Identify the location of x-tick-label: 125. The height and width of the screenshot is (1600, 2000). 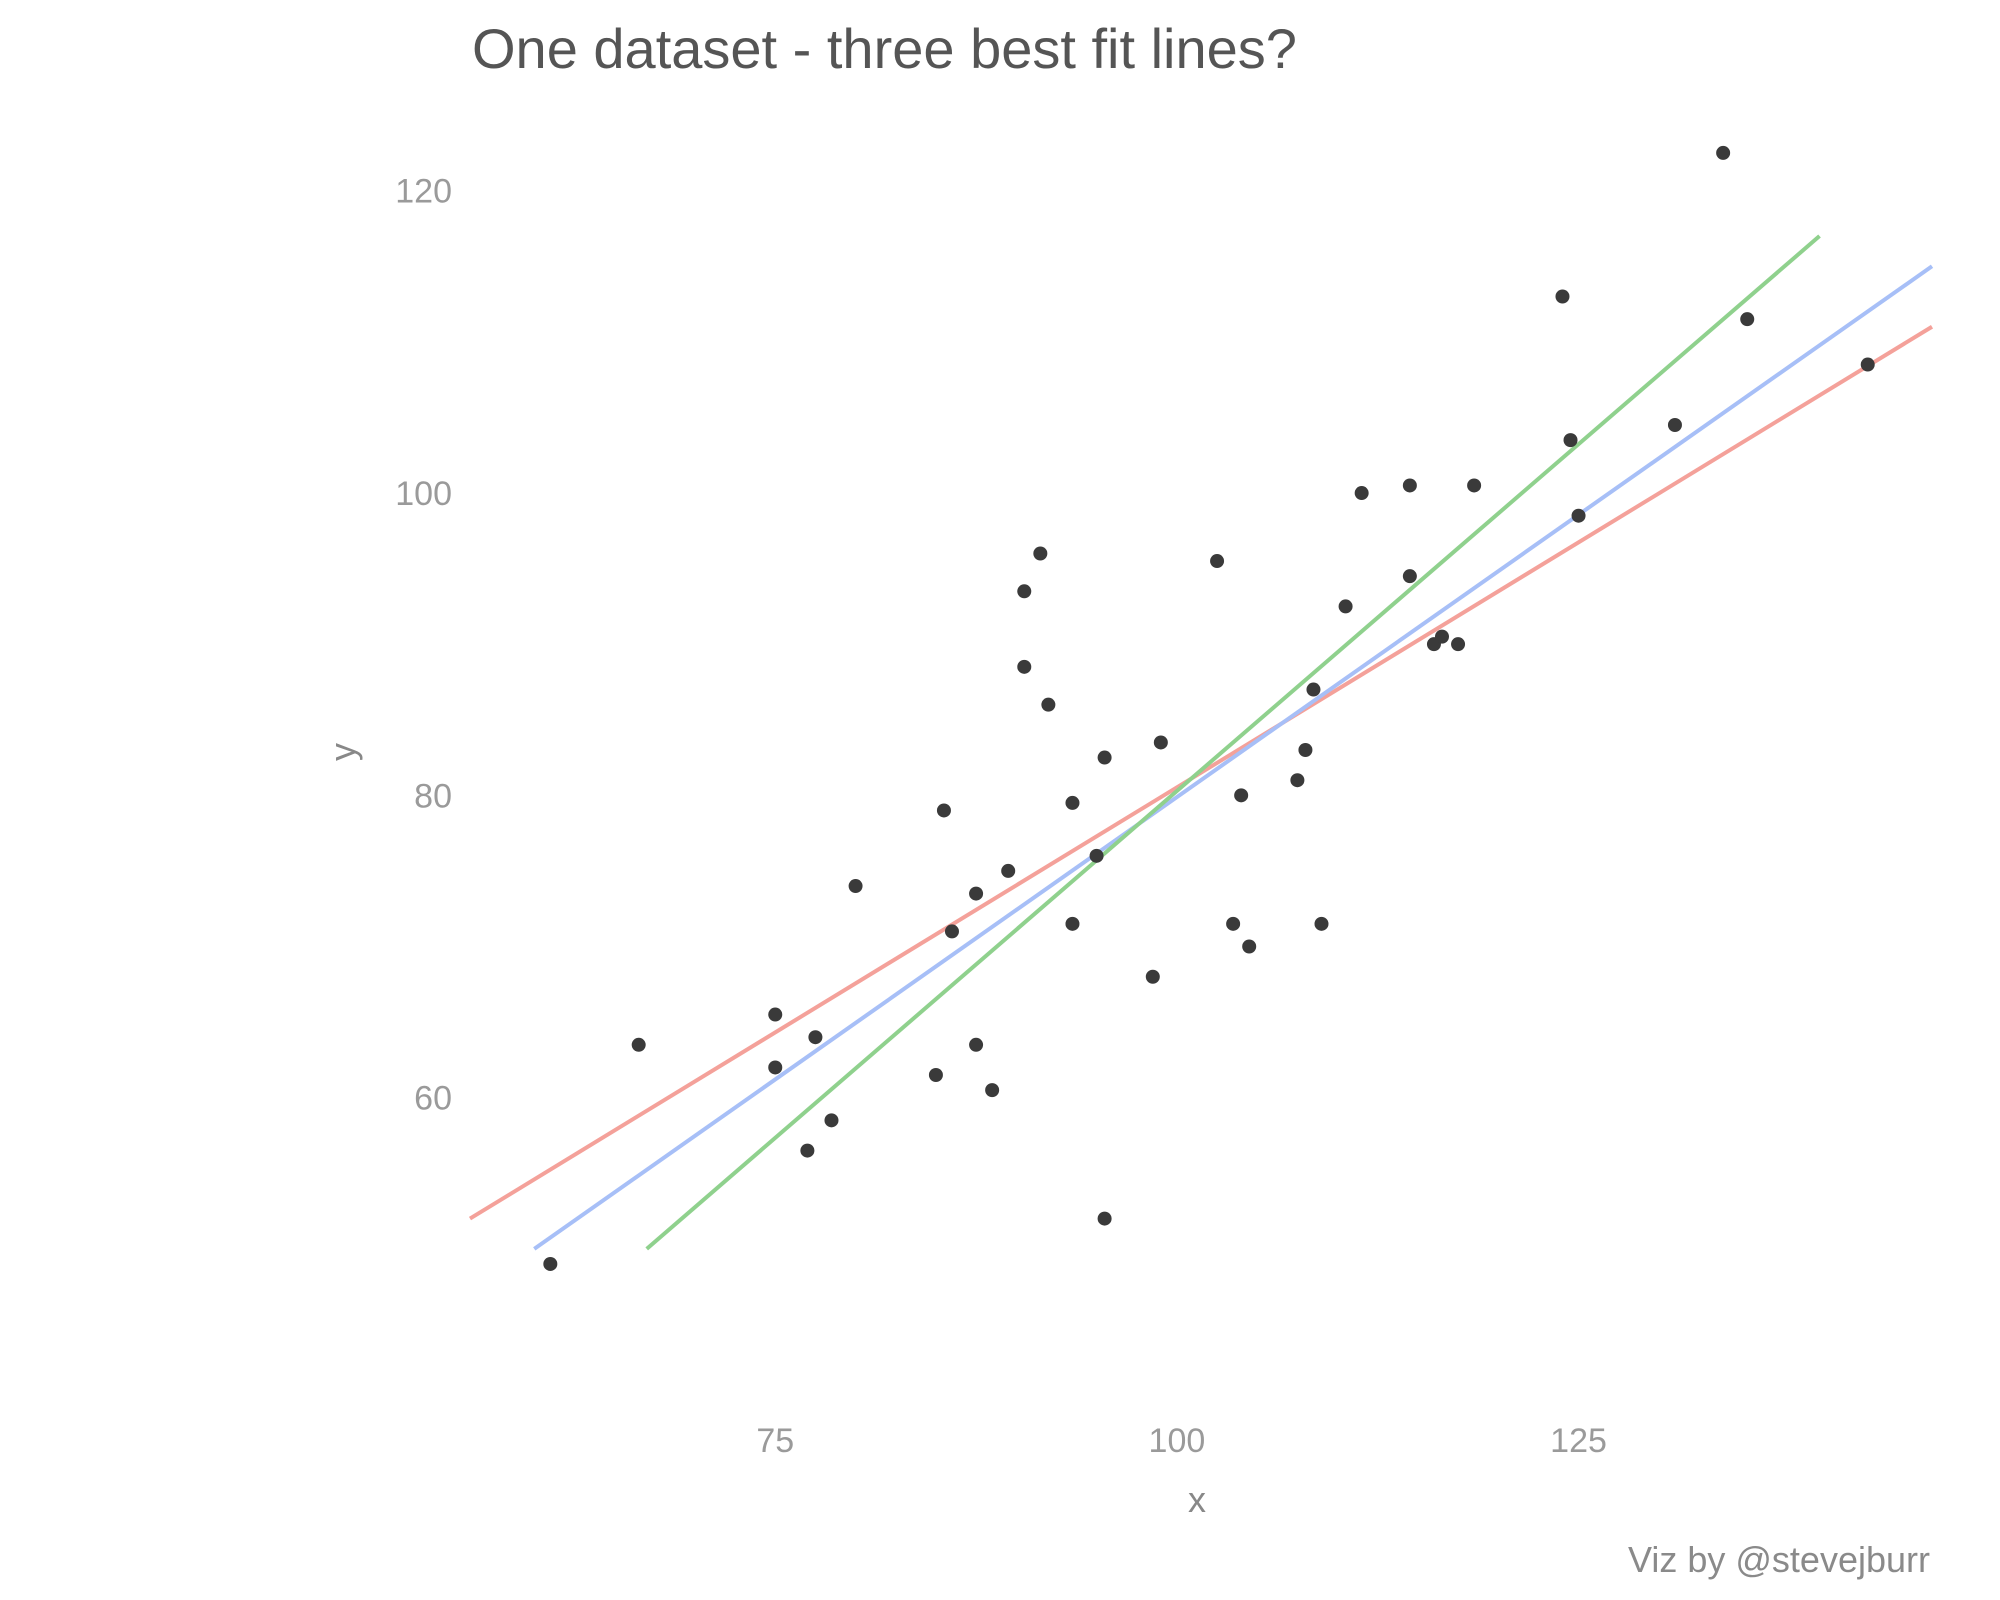
(1578, 1441).